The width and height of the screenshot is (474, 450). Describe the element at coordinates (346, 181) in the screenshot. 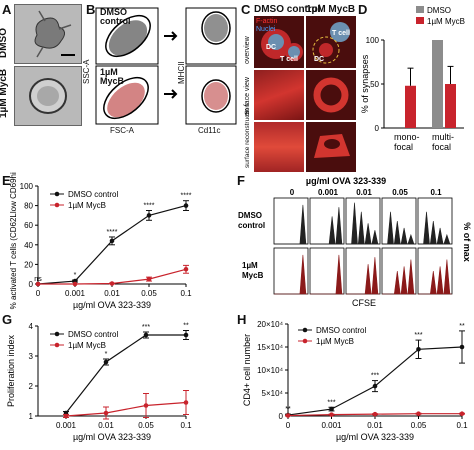

I see `f-title: µg/ml OVA 323-339` at that location.